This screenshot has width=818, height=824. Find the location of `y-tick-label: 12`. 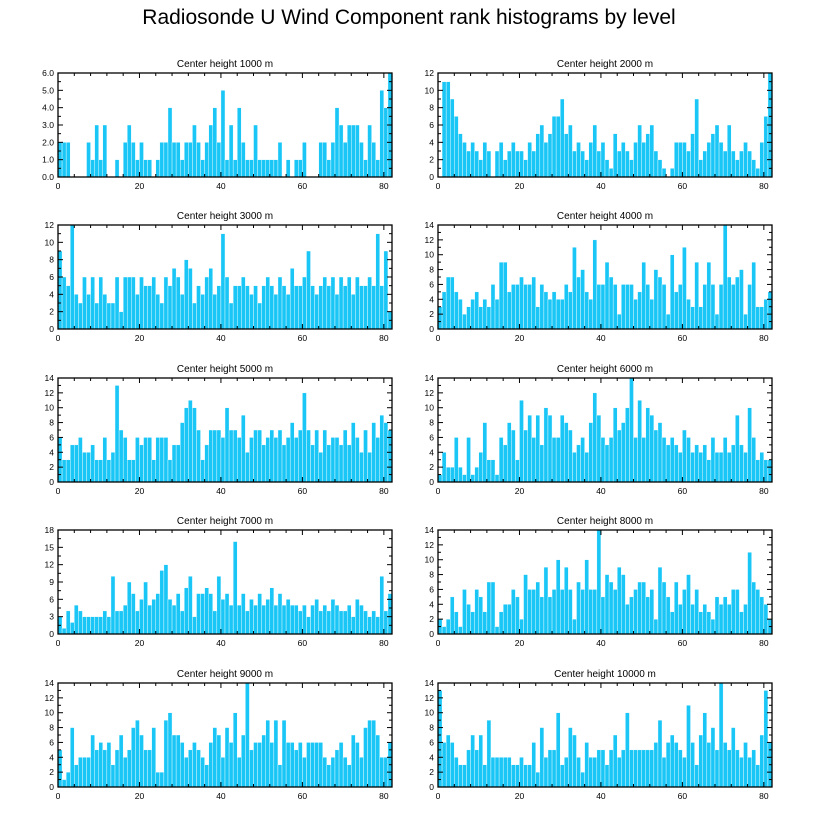

y-tick-label: 12 is located at coordinates (430, 393).